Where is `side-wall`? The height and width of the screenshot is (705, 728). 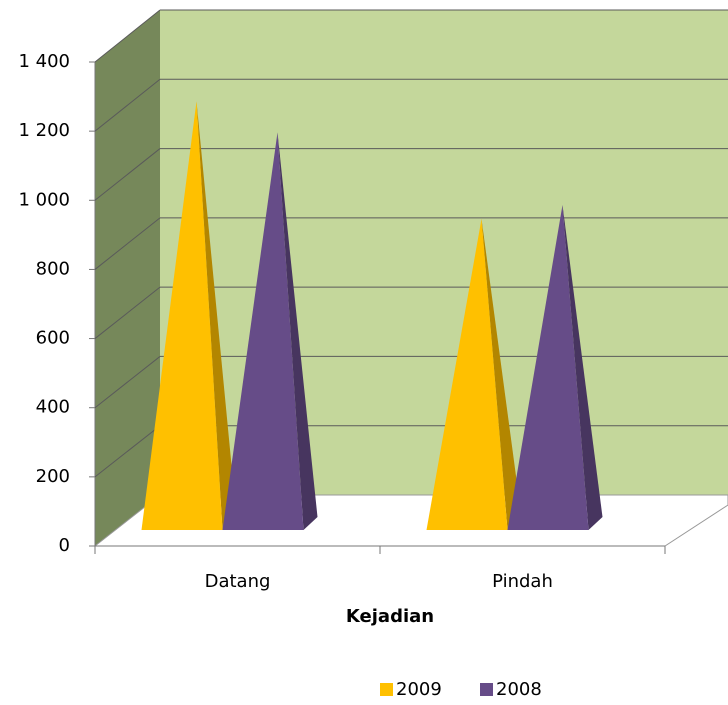
side-wall is located at coordinates (127, 278).